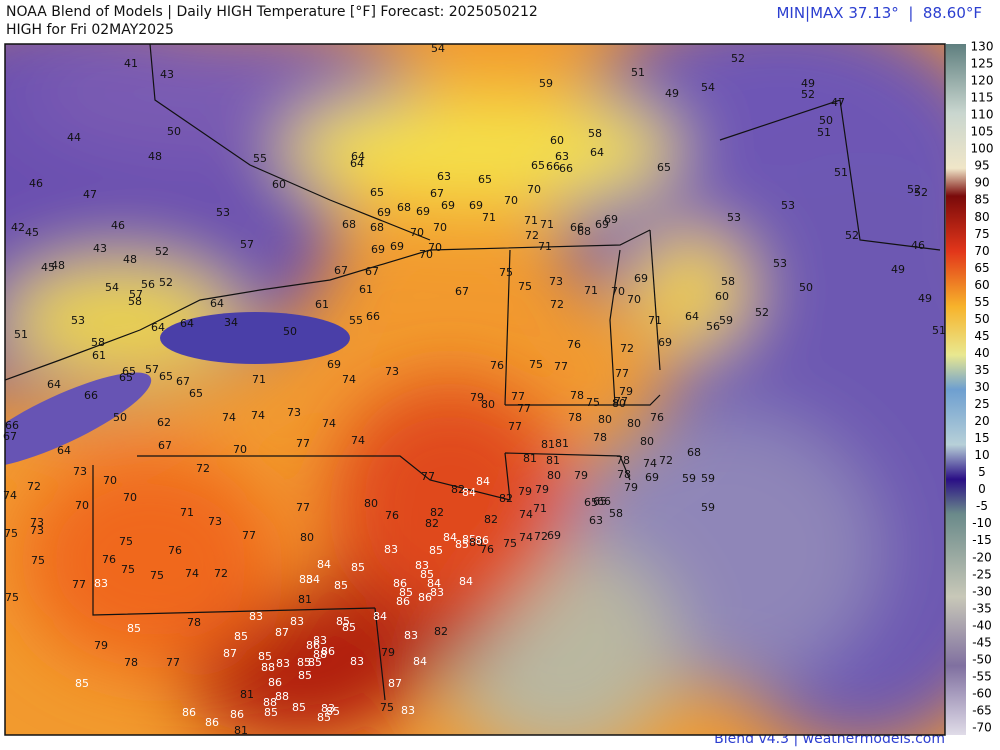 The image size is (1000, 750). What do you see at coordinates (322, 304) in the screenshot?
I see `station-value: 61` at bounding box center [322, 304].